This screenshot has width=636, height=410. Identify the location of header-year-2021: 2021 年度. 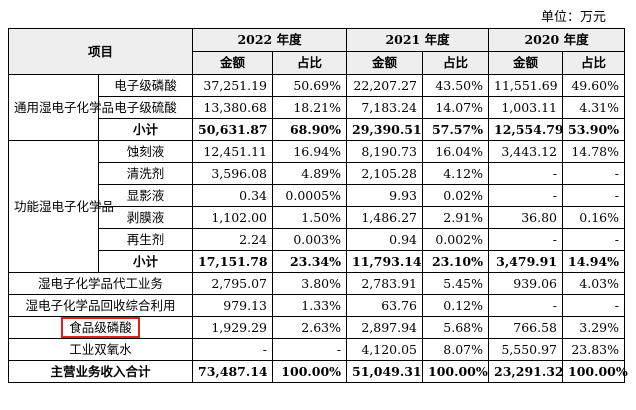
(418, 40).